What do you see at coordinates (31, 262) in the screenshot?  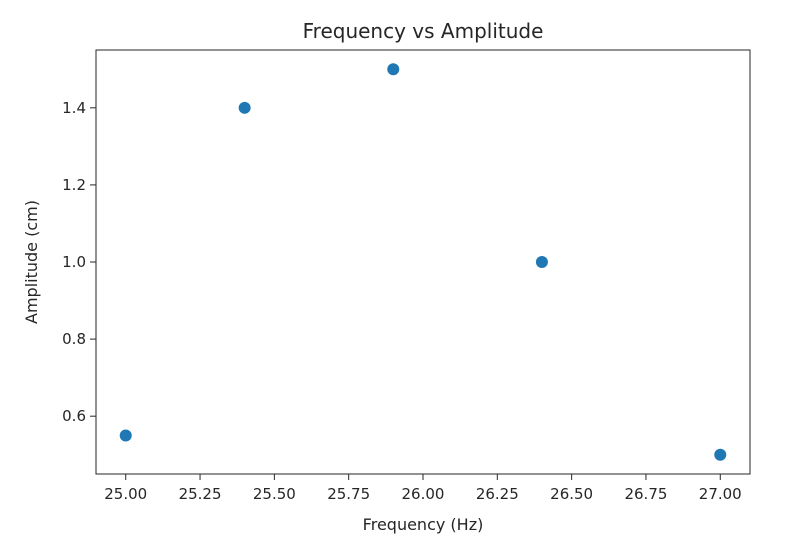 I see `y-axis-label: Amplitude (cm)` at bounding box center [31, 262].